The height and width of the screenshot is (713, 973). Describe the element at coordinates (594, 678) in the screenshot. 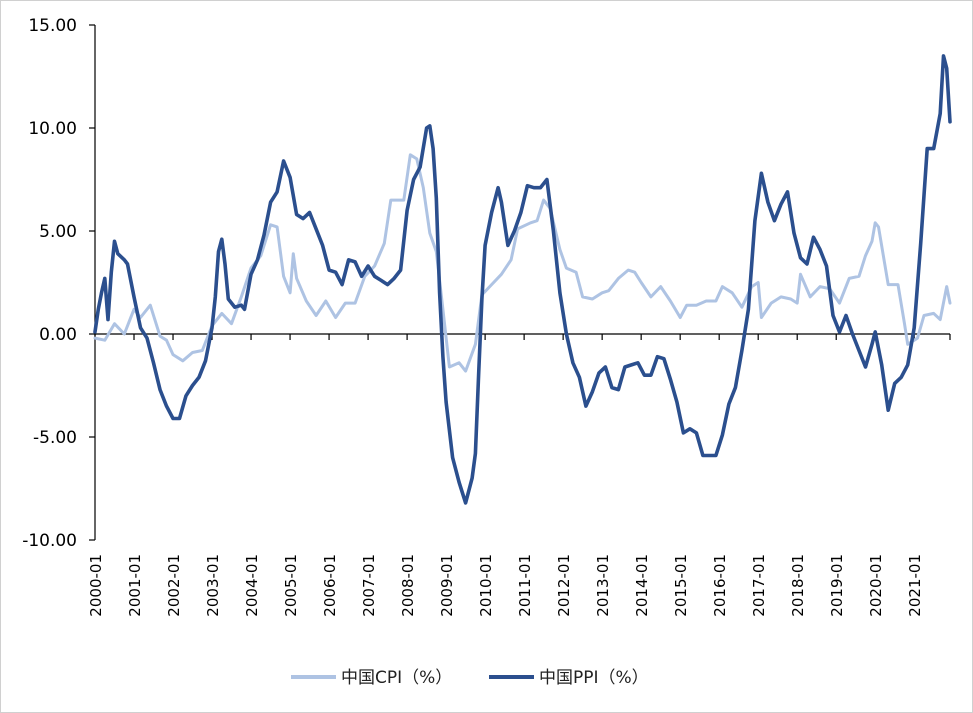

I see `legend-label-ppi: 中国PPI（%）` at that location.